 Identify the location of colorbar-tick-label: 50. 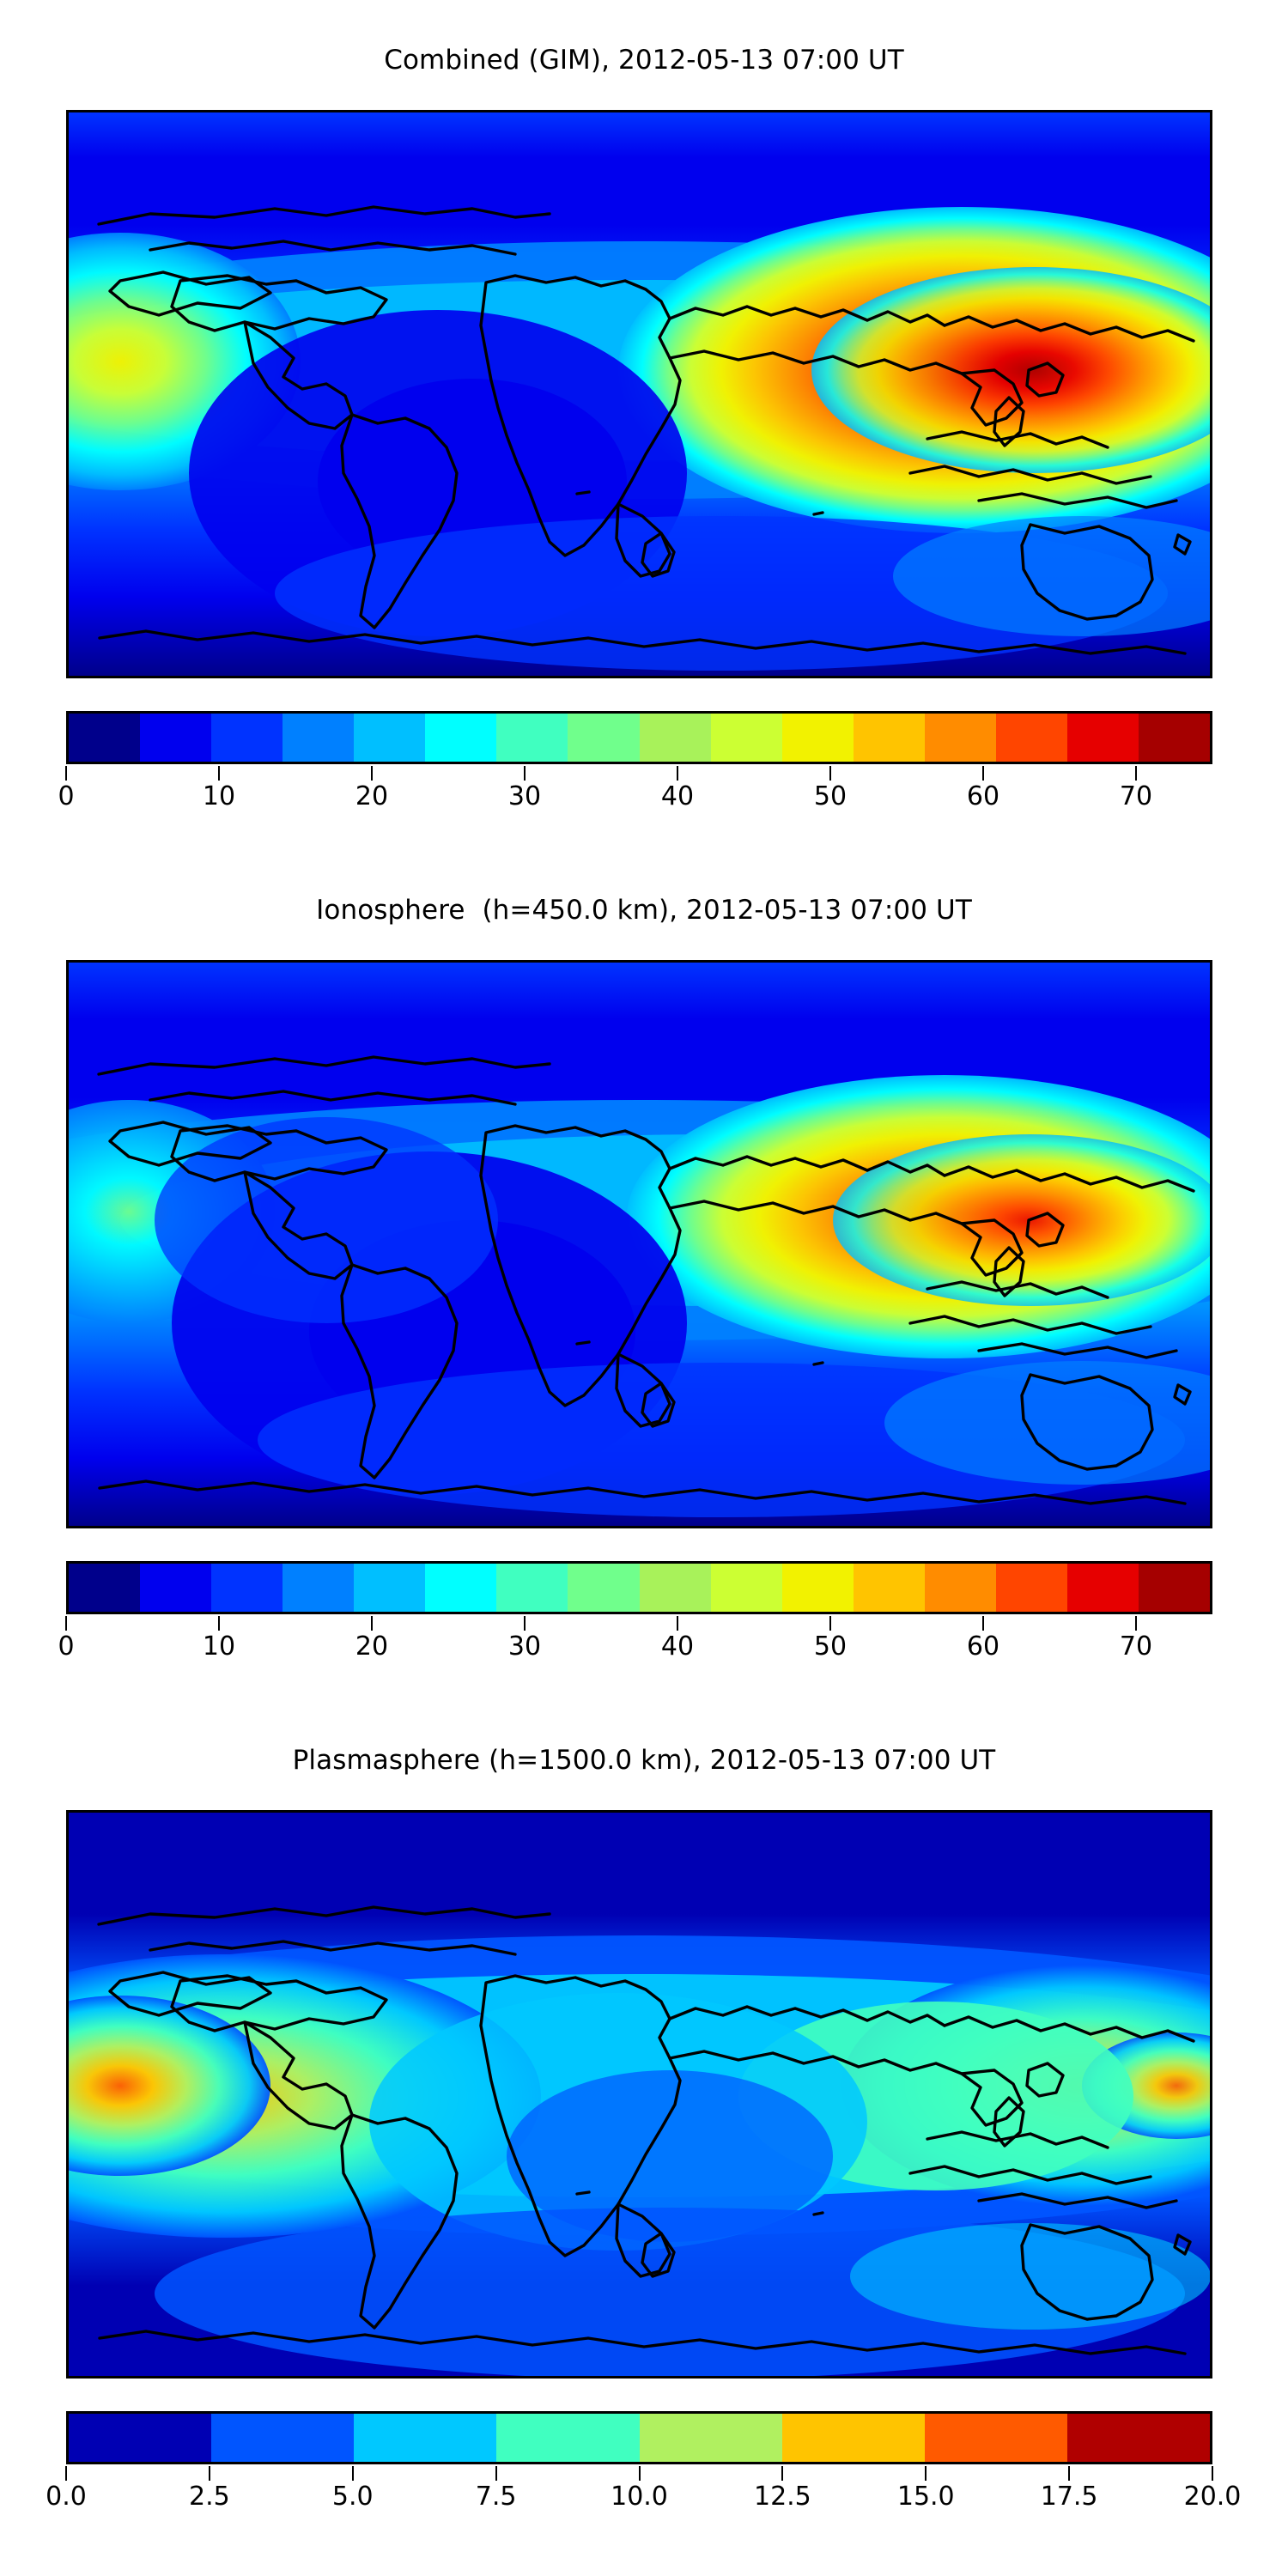
(830, 1646).